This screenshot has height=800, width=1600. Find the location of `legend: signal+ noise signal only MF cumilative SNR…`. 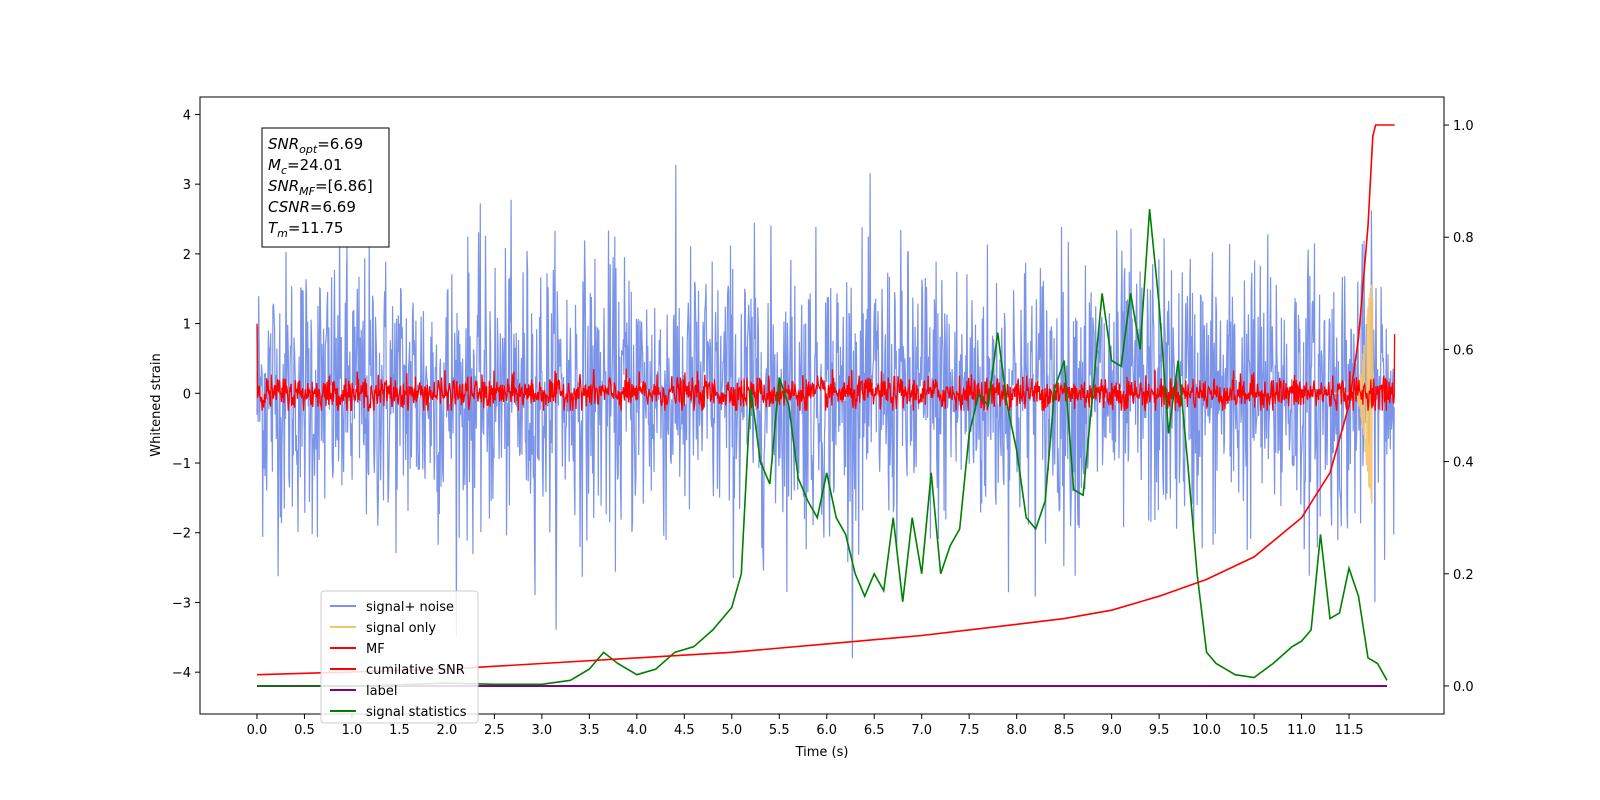

legend: signal+ noise signal only MF cumilative SNR… is located at coordinates (399, 657).